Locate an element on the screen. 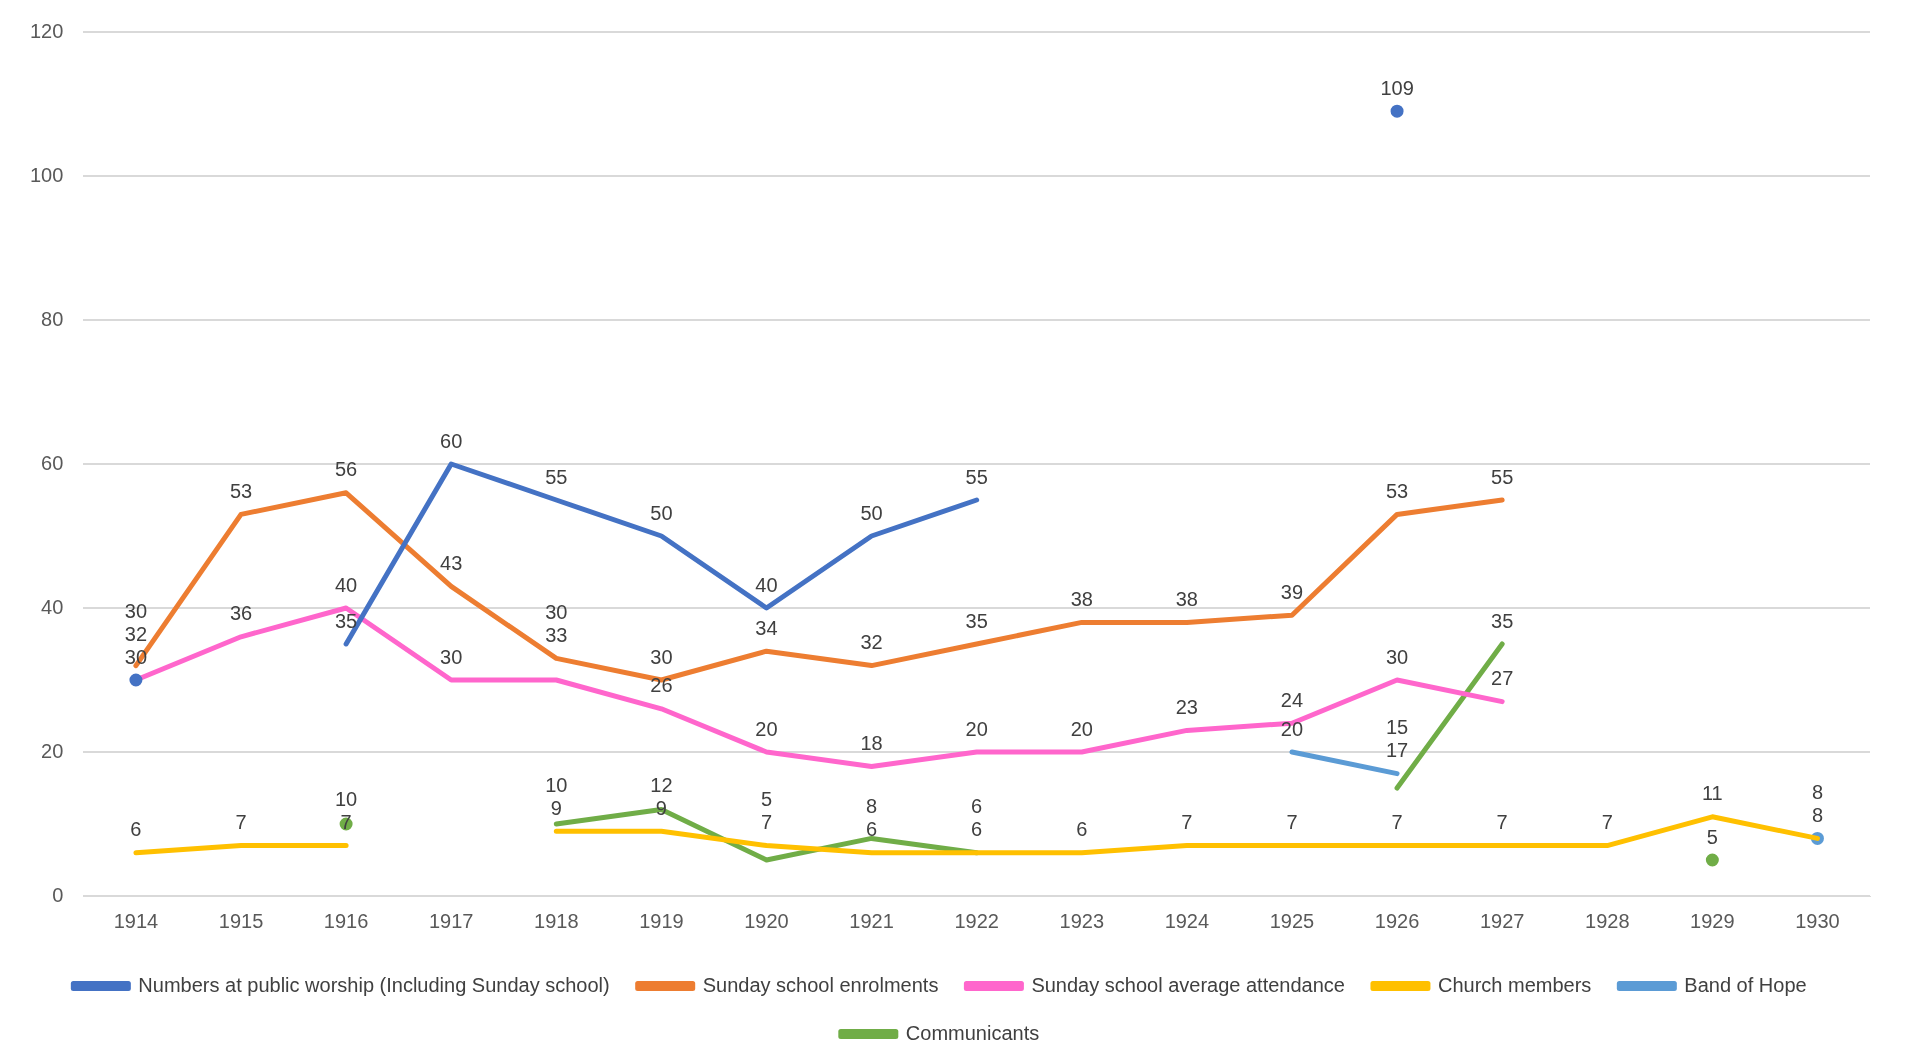 The image size is (1910, 1064). x-tick-label: 1924 is located at coordinates (1187, 920).